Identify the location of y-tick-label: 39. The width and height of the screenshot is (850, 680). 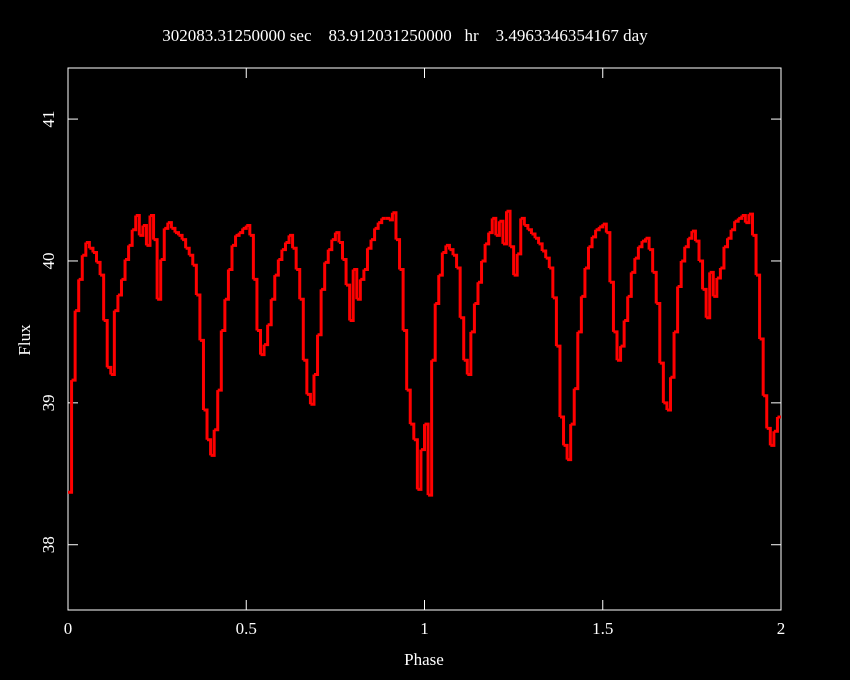
(48, 402).